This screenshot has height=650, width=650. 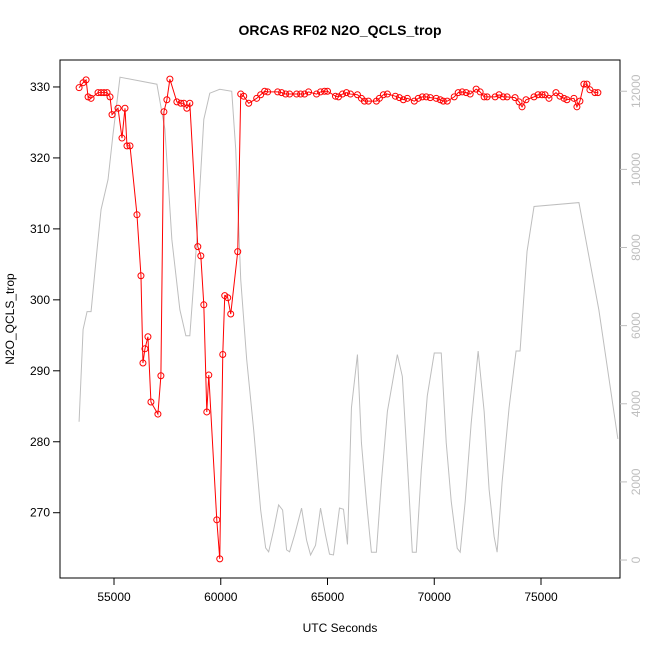 What do you see at coordinates (40, 371) in the screenshot?
I see `y-tick-label: 290` at bounding box center [40, 371].